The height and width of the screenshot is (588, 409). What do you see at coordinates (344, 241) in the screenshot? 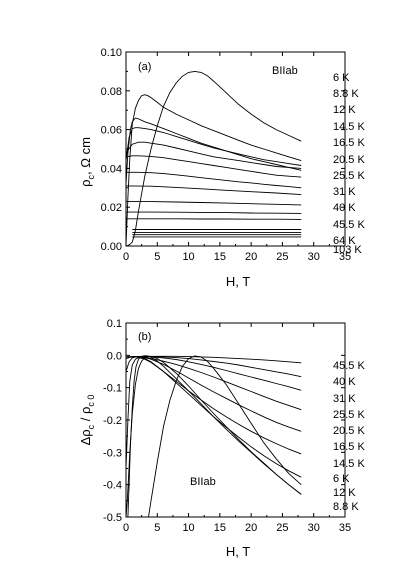
I see `series-label: 64 K` at bounding box center [344, 241].